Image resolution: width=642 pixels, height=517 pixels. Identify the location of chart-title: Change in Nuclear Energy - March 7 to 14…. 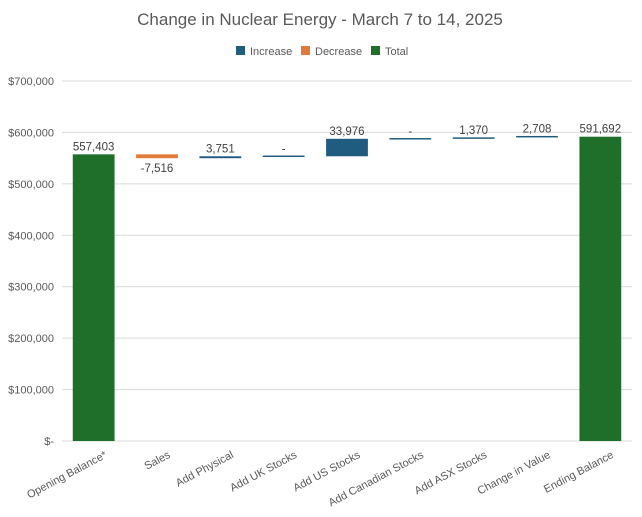
(320, 19).